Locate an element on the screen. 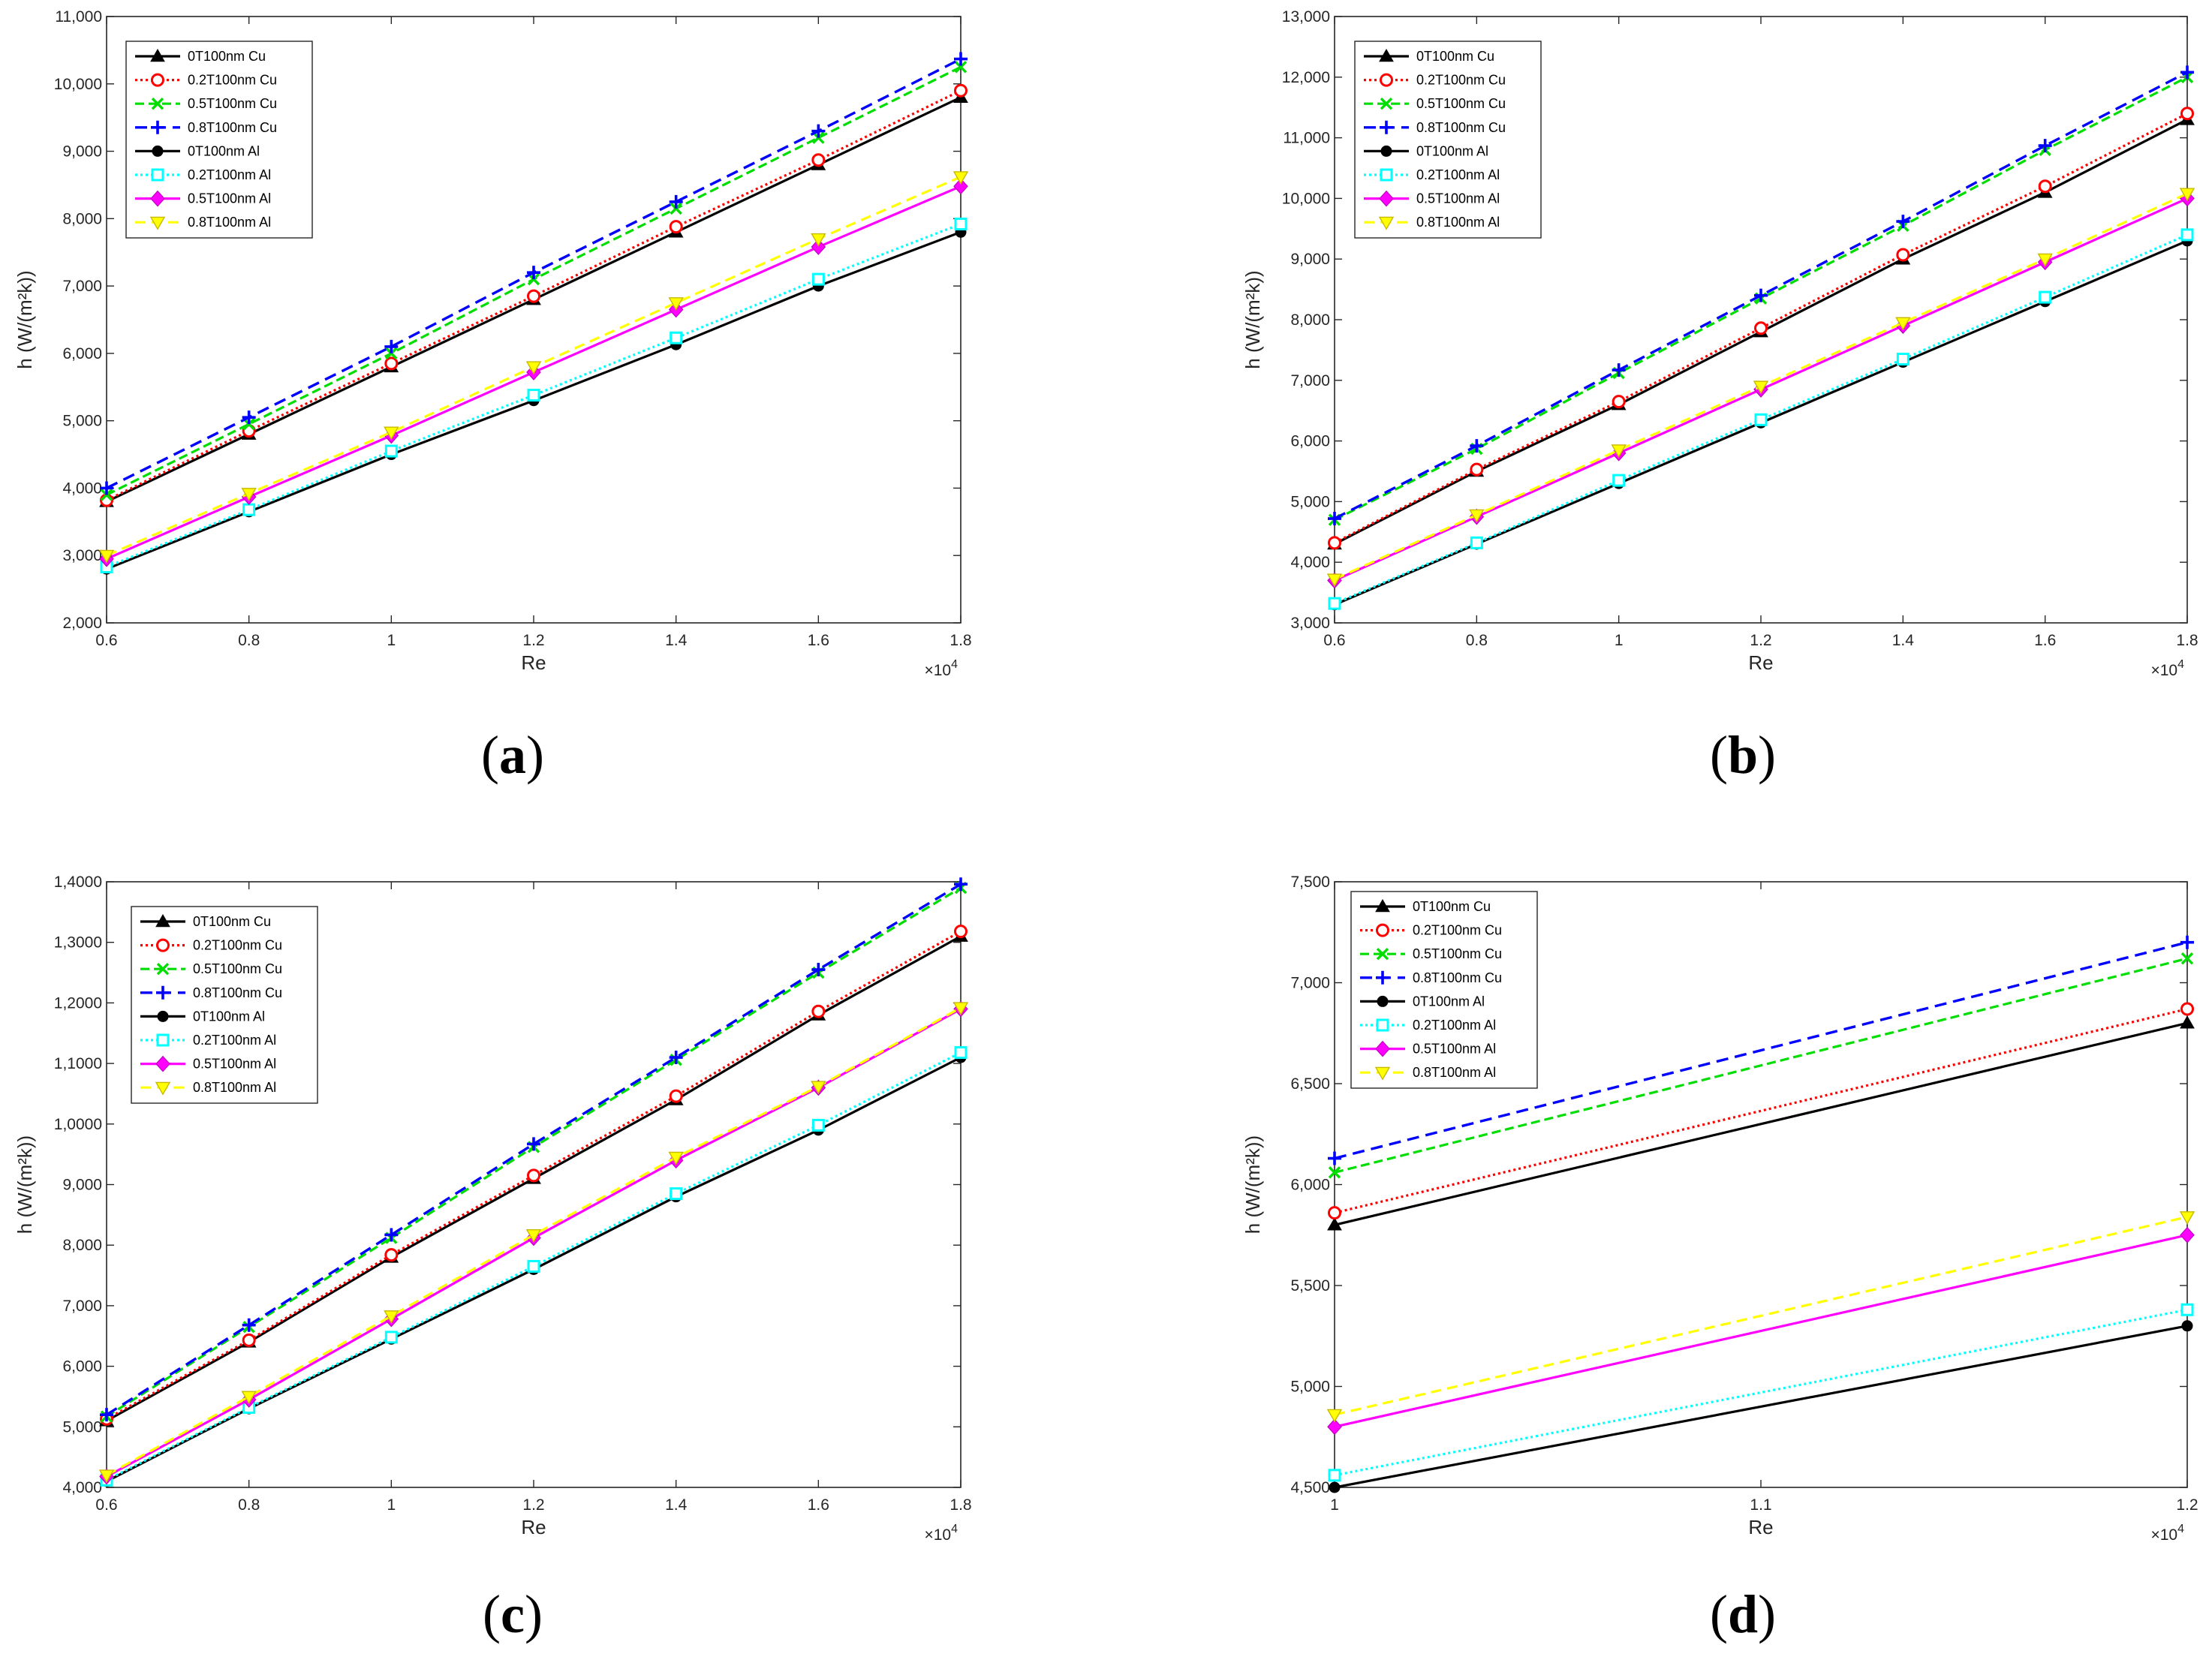 Image resolution: width=2212 pixels, height=1678 pixels. y-tick-label: 7,500 is located at coordinates (1310, 882).